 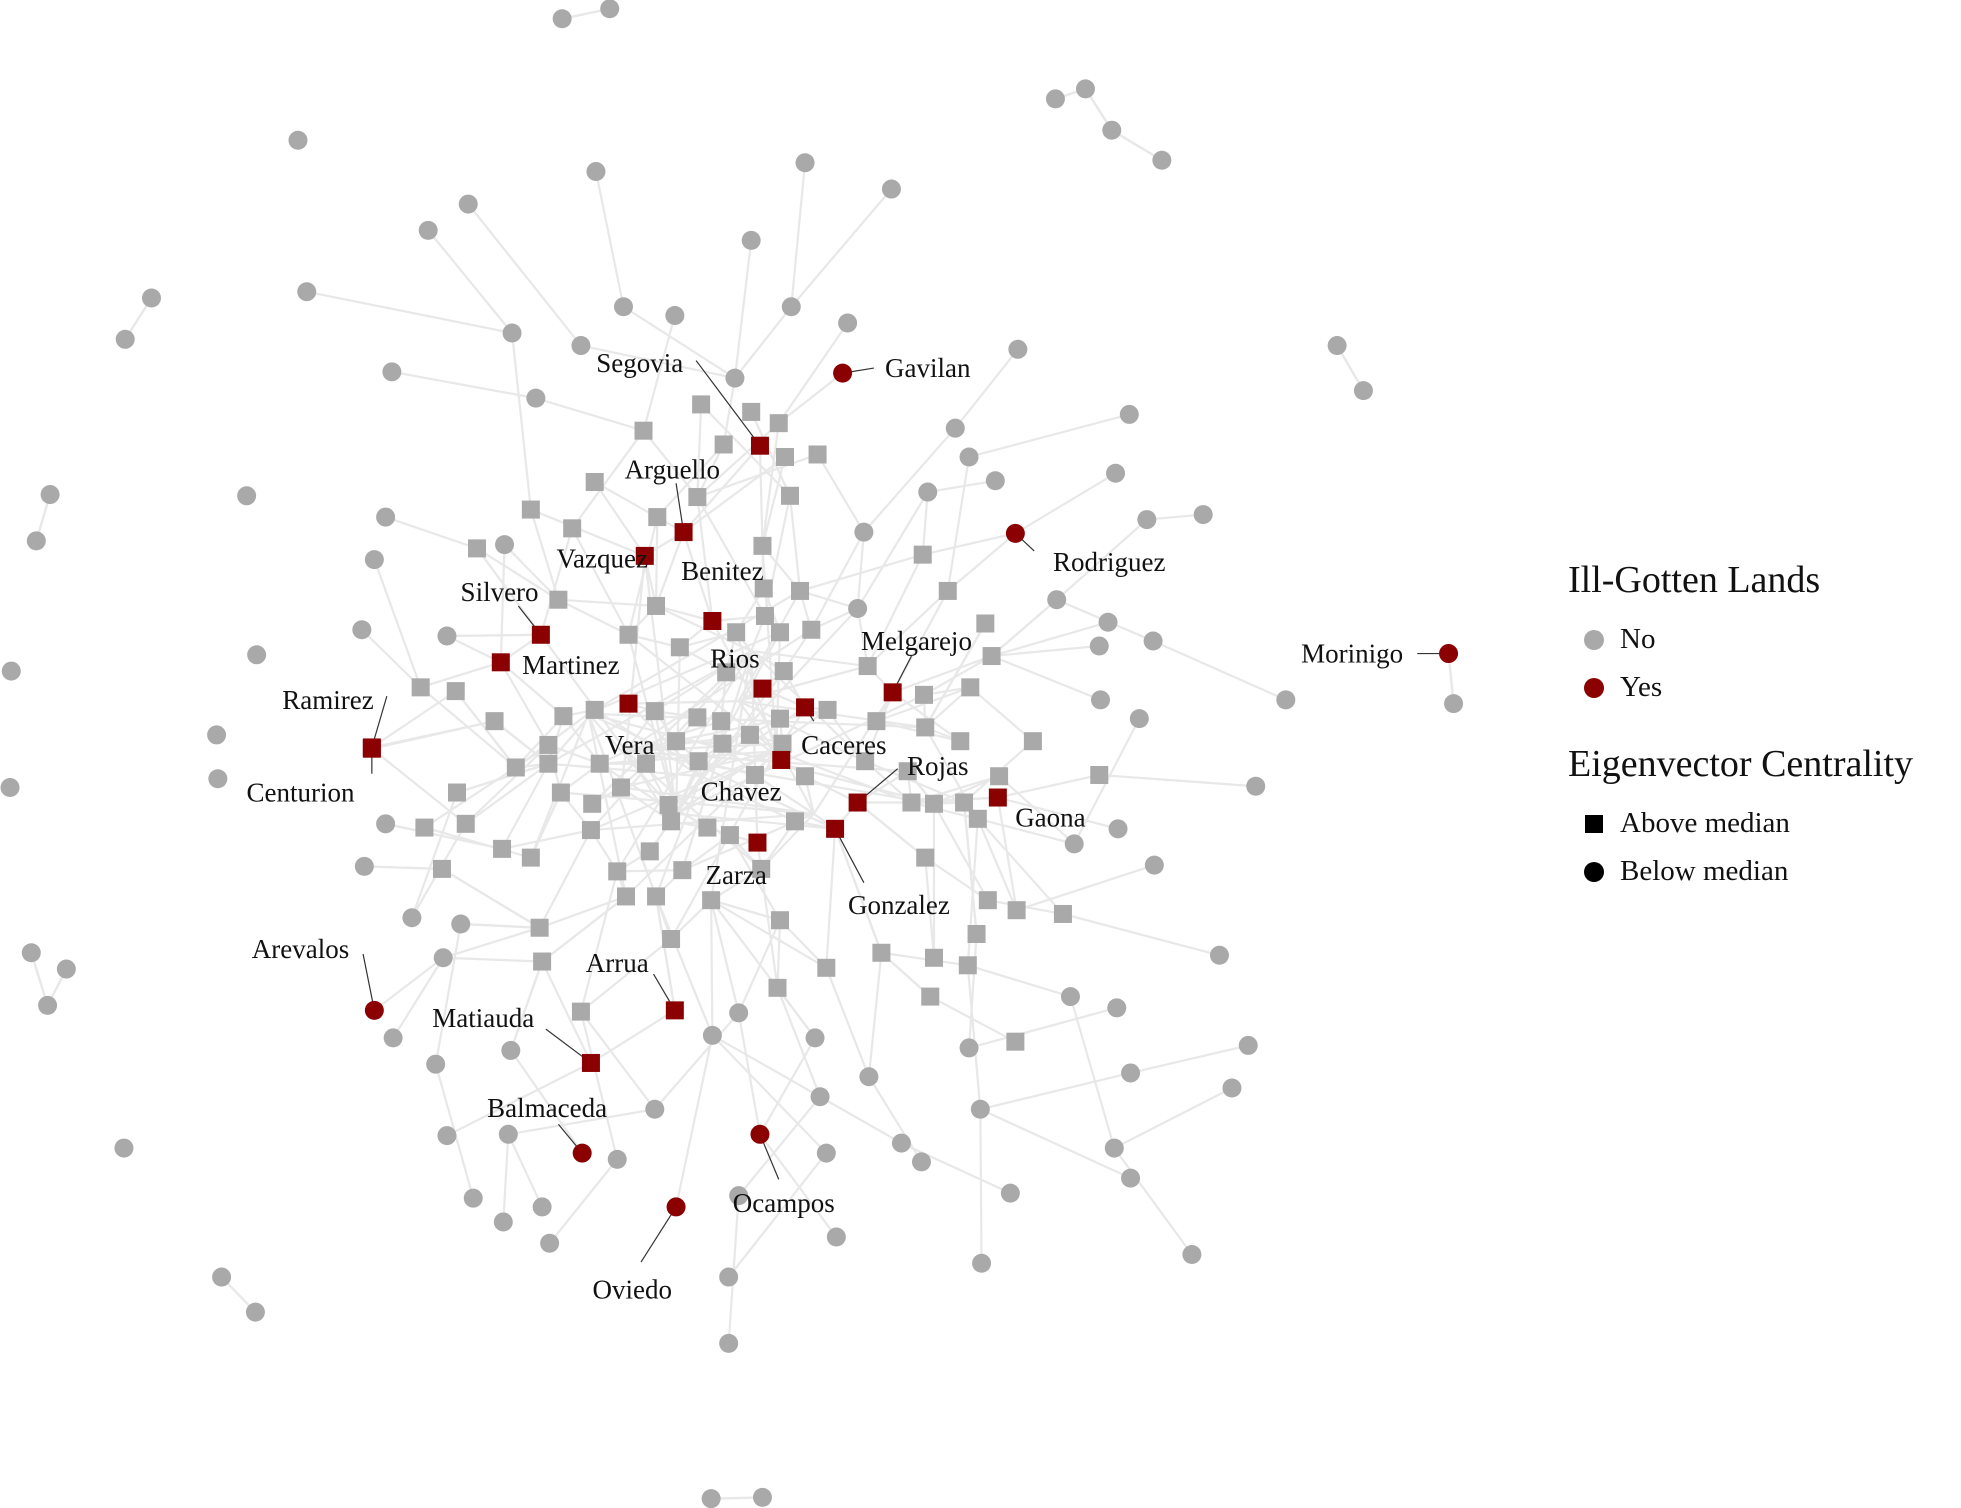 What do you see at coordinates (617, 963) in the screenshot?
I see `label-arrua: Arrua` at bounding box center [617, 963].